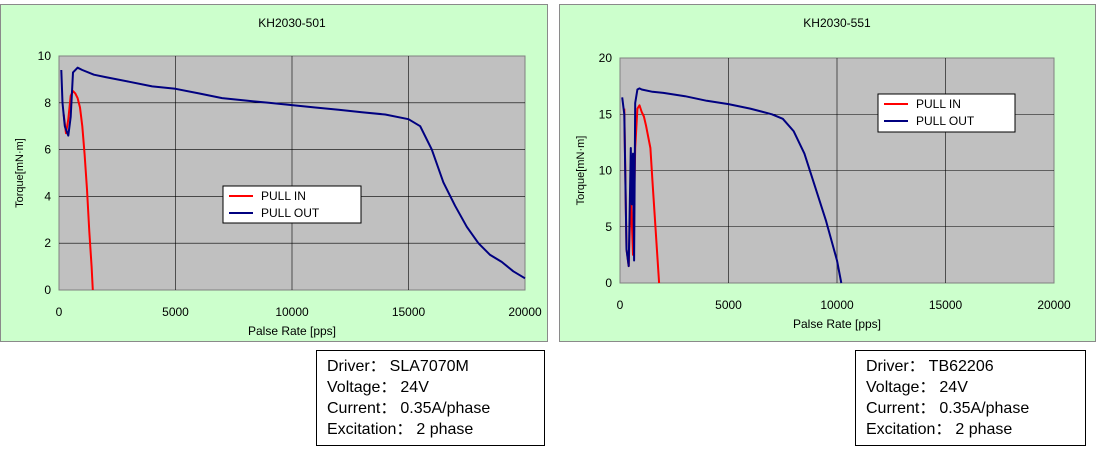 This screenshot has height=450, width=1100. I want to click on spec-driver: Driver： SLA7070M, so click(435, 366).